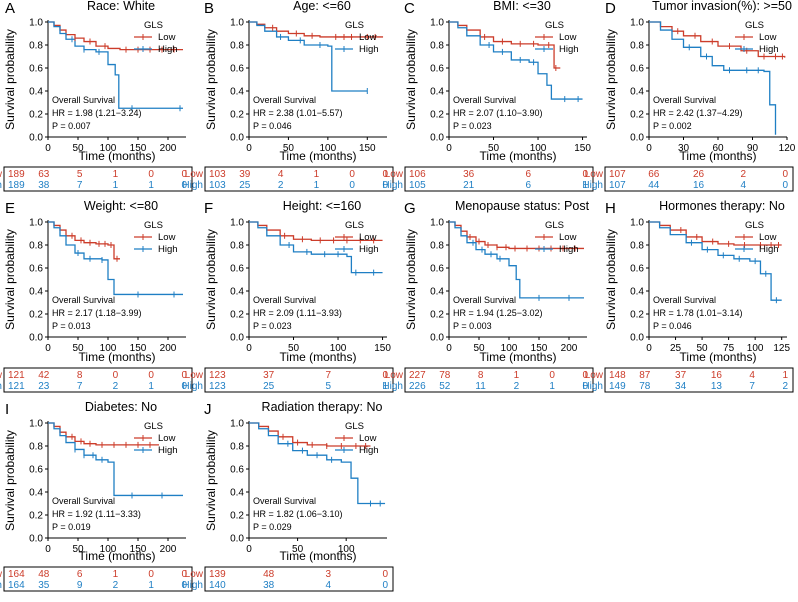 The image size is (798, 602). Describe the element at coordinates (410, 208) in the screenshot. I see `panel-letter: G` at that location.